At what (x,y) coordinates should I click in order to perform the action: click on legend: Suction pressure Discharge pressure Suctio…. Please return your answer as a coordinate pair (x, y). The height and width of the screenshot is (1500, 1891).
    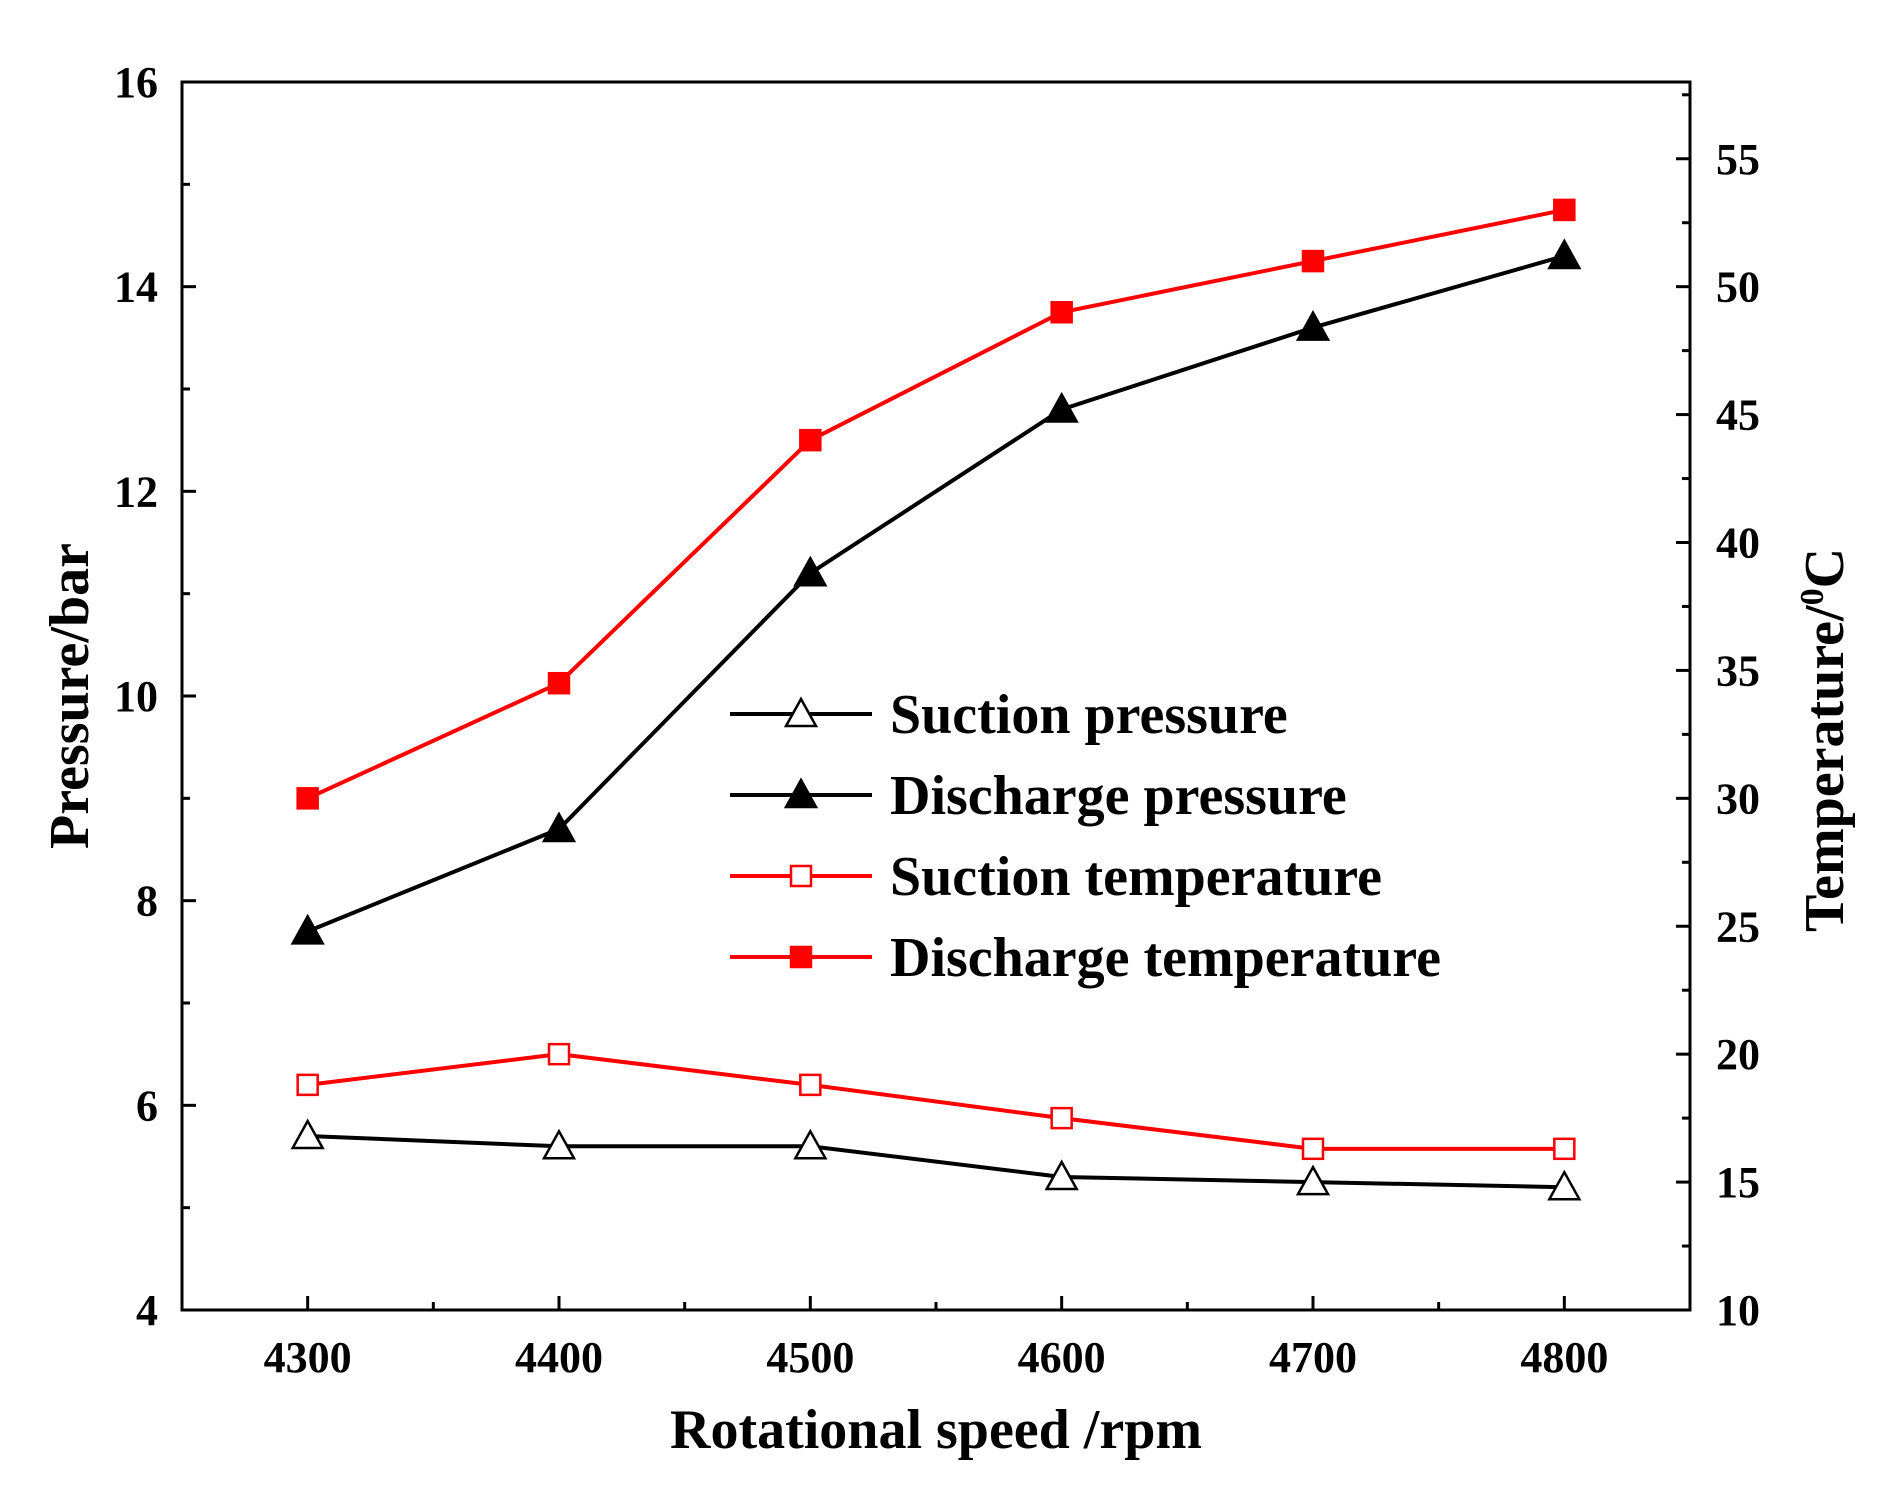
    Looking at the image, I should click on (1085, 836).